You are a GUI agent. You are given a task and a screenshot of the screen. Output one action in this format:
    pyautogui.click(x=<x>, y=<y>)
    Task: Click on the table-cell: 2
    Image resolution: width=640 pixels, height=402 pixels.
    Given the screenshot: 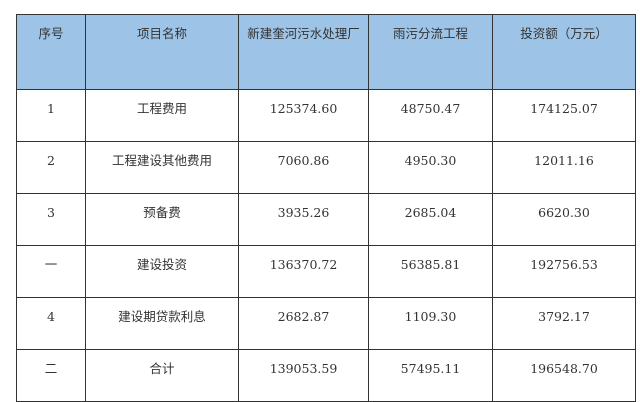 What is the action you would take?
    pyautogui.click(x=51, y=167)
    